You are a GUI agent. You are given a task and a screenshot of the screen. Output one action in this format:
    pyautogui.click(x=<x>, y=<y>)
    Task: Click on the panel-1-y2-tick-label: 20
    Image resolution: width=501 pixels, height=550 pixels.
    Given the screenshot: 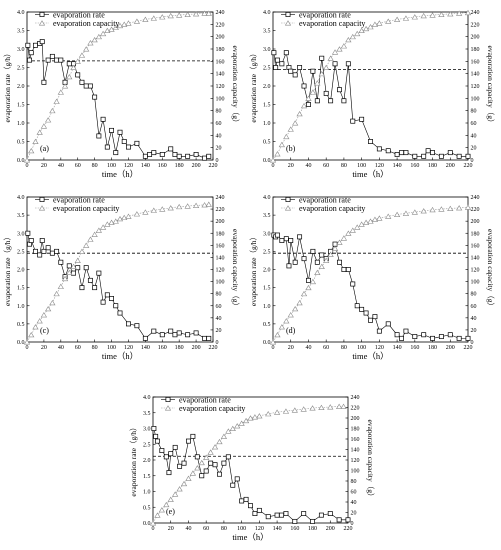 What is the action you would take?
    pyautogui.click(x=219, y=149)
    